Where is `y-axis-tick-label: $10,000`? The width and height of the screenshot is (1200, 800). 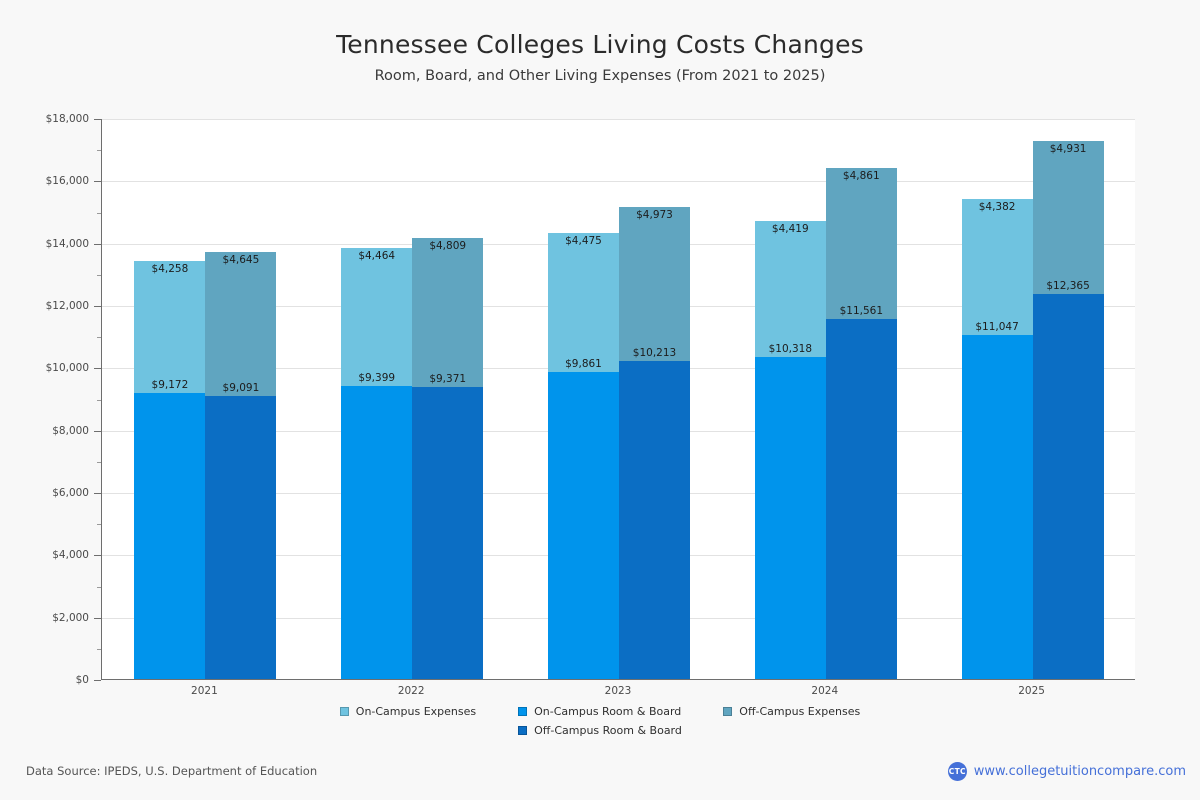 y-axis-tick-label: $10,000 is located at coordinates (67, 368).